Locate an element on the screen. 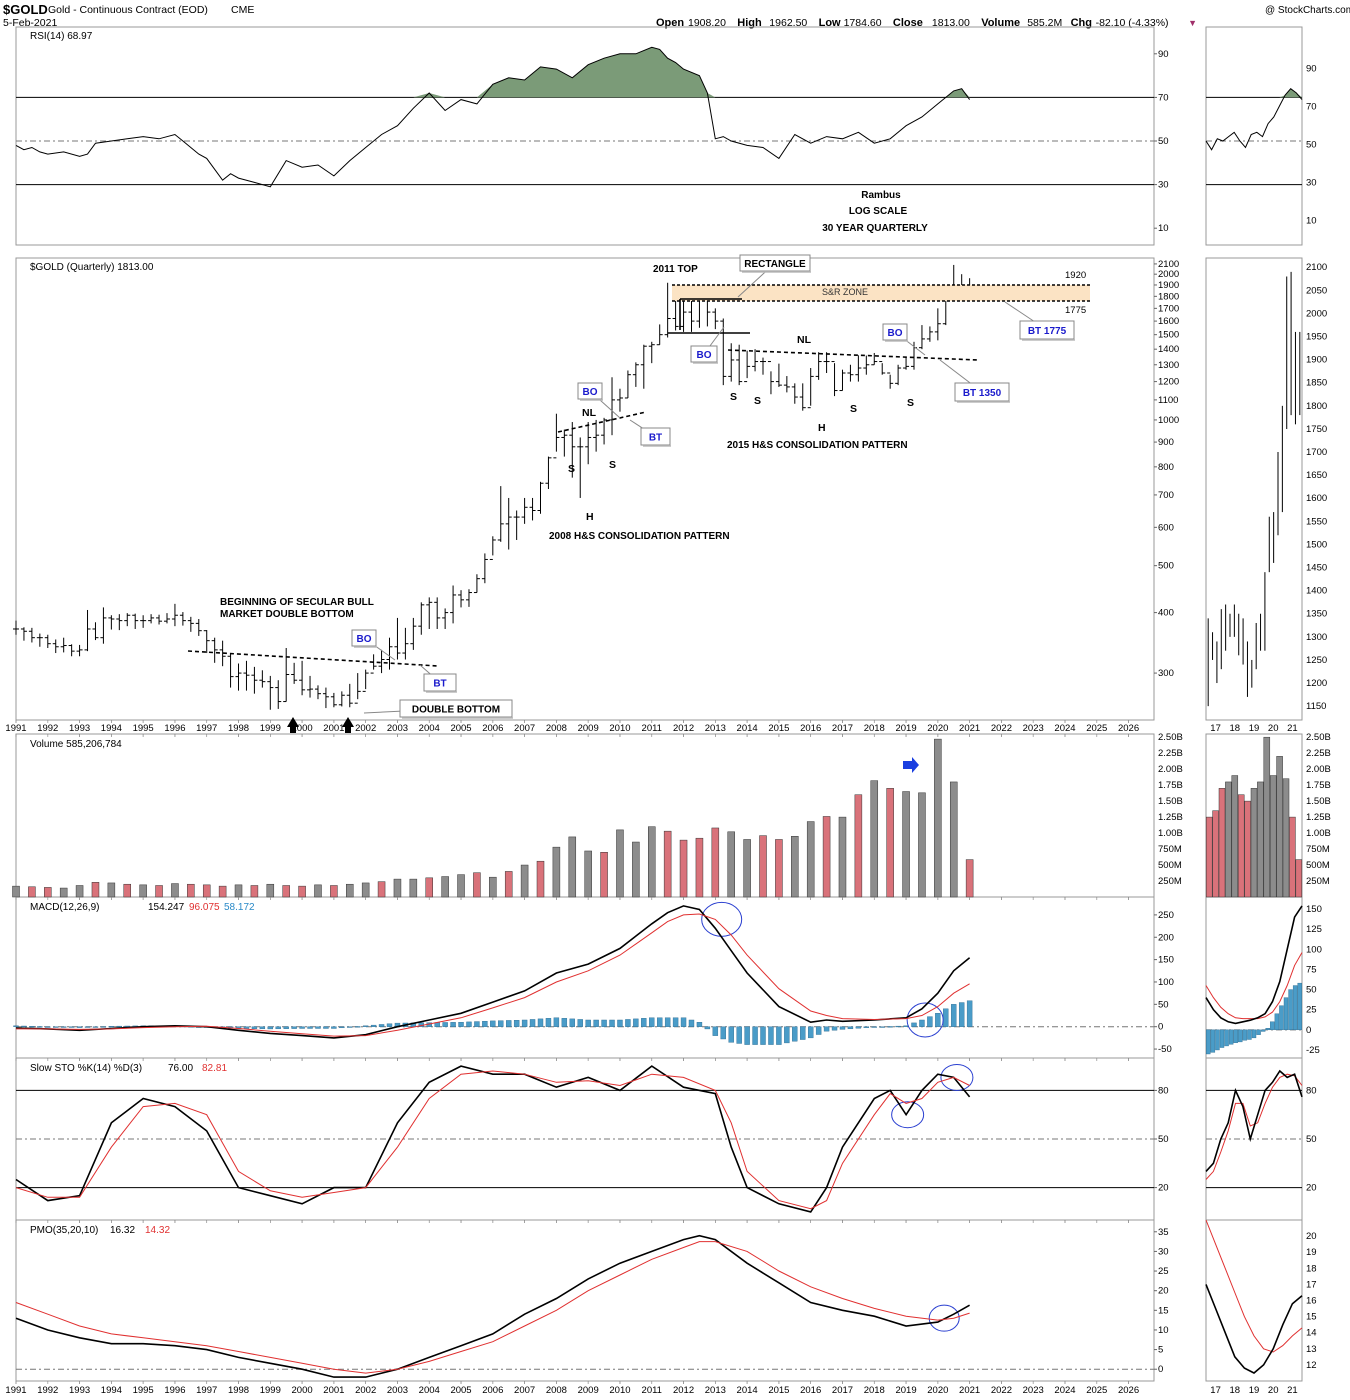 Image resolution: width=1350 pixels, height=1400 pixels. x-tick-label: 2016 is located at coordinates (810, 728).